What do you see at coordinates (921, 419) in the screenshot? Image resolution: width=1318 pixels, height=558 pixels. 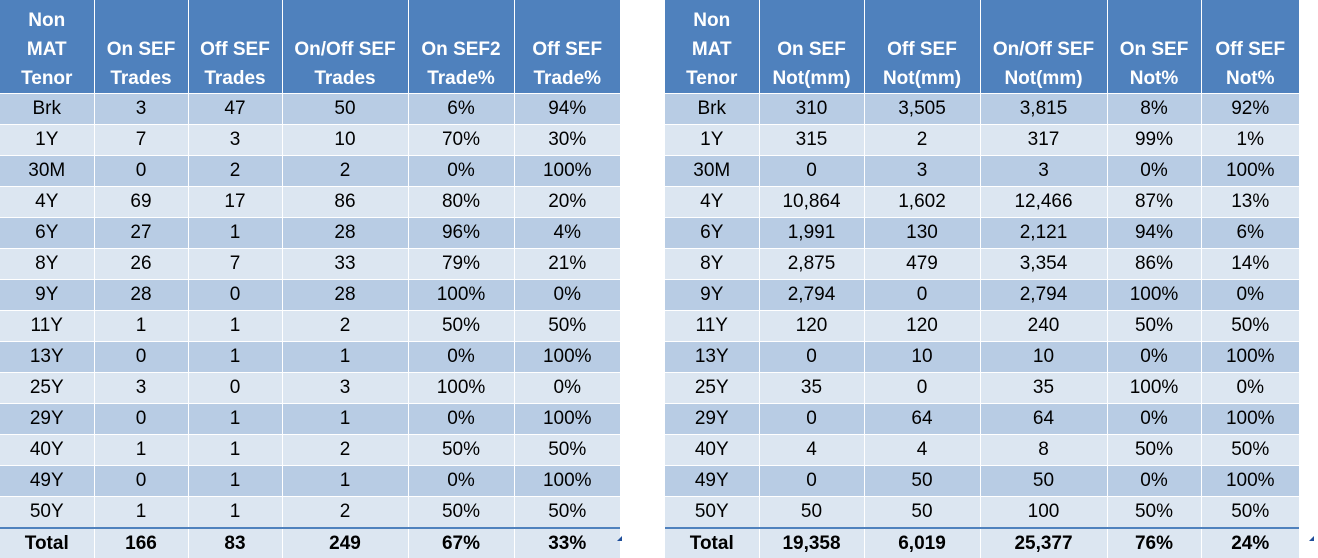 I see `value-cell: 64` at bounding box center [921, 419].